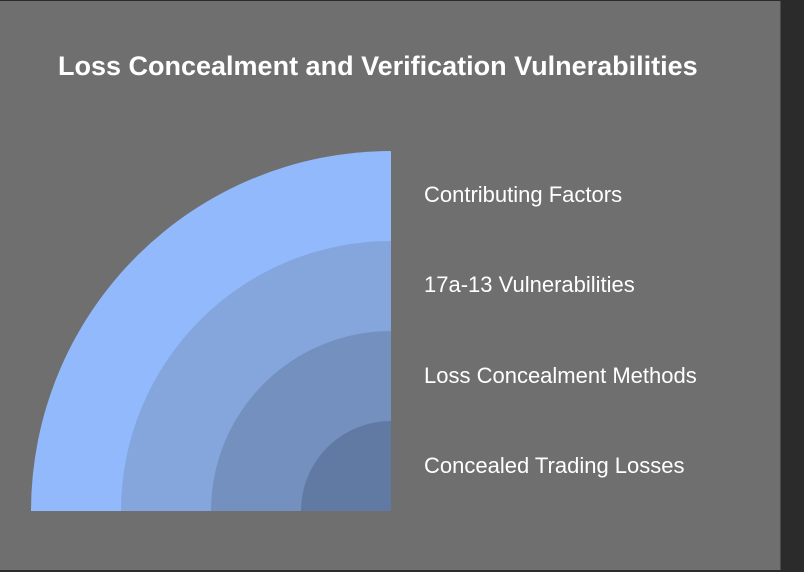 The image size is (804, 572). Describe the element at coordinates (560, 375) in the screenshot. I see `layer-label-loss-concealment-methods: Loss Concealment Methods` at that location.